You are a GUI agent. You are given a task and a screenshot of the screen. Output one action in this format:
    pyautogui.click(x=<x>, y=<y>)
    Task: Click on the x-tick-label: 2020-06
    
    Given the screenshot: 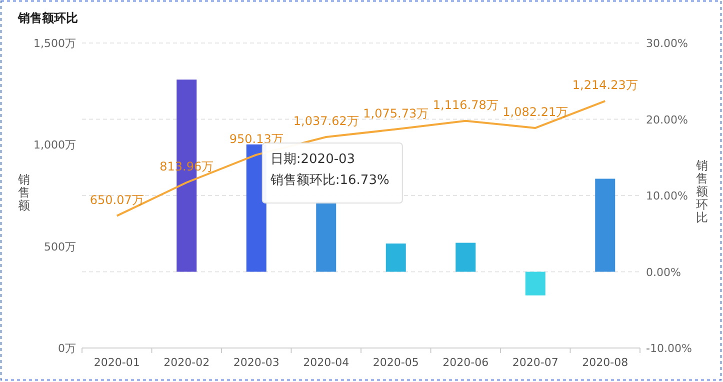 What is the action you would take?
    pyautogui.click(x=465, y=362)
    